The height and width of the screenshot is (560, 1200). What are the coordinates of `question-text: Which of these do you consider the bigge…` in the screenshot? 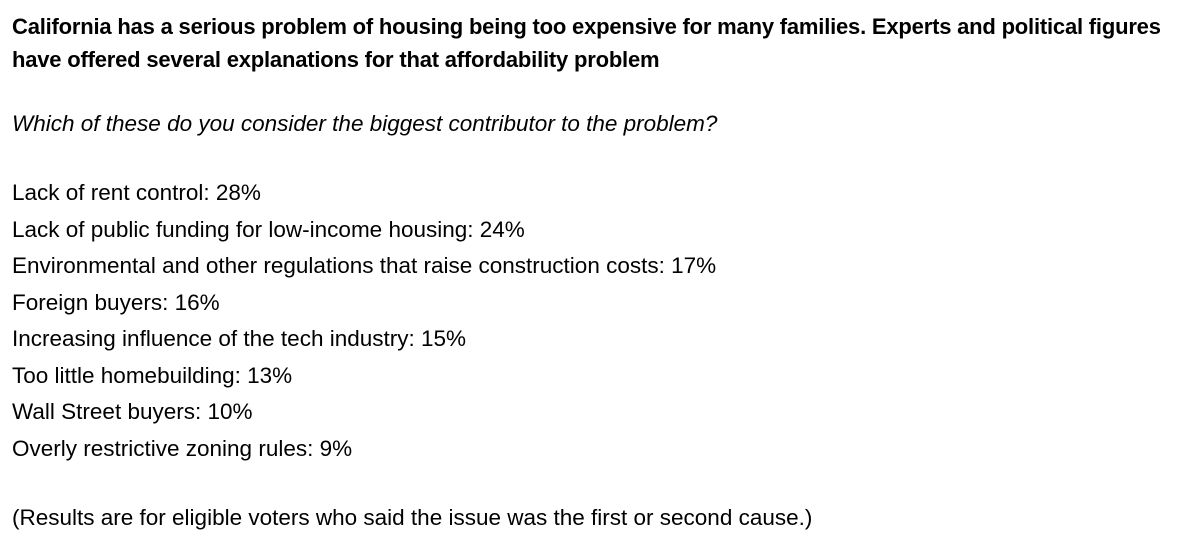 It's located at (365, 123).